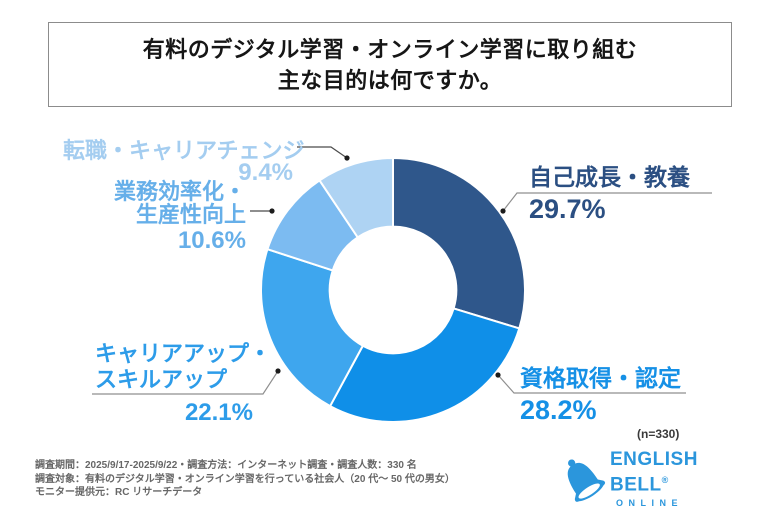 This screenshot has height=520, width=780. I want to click on logo-name: ENGLISH BELL, so click(654, 472).